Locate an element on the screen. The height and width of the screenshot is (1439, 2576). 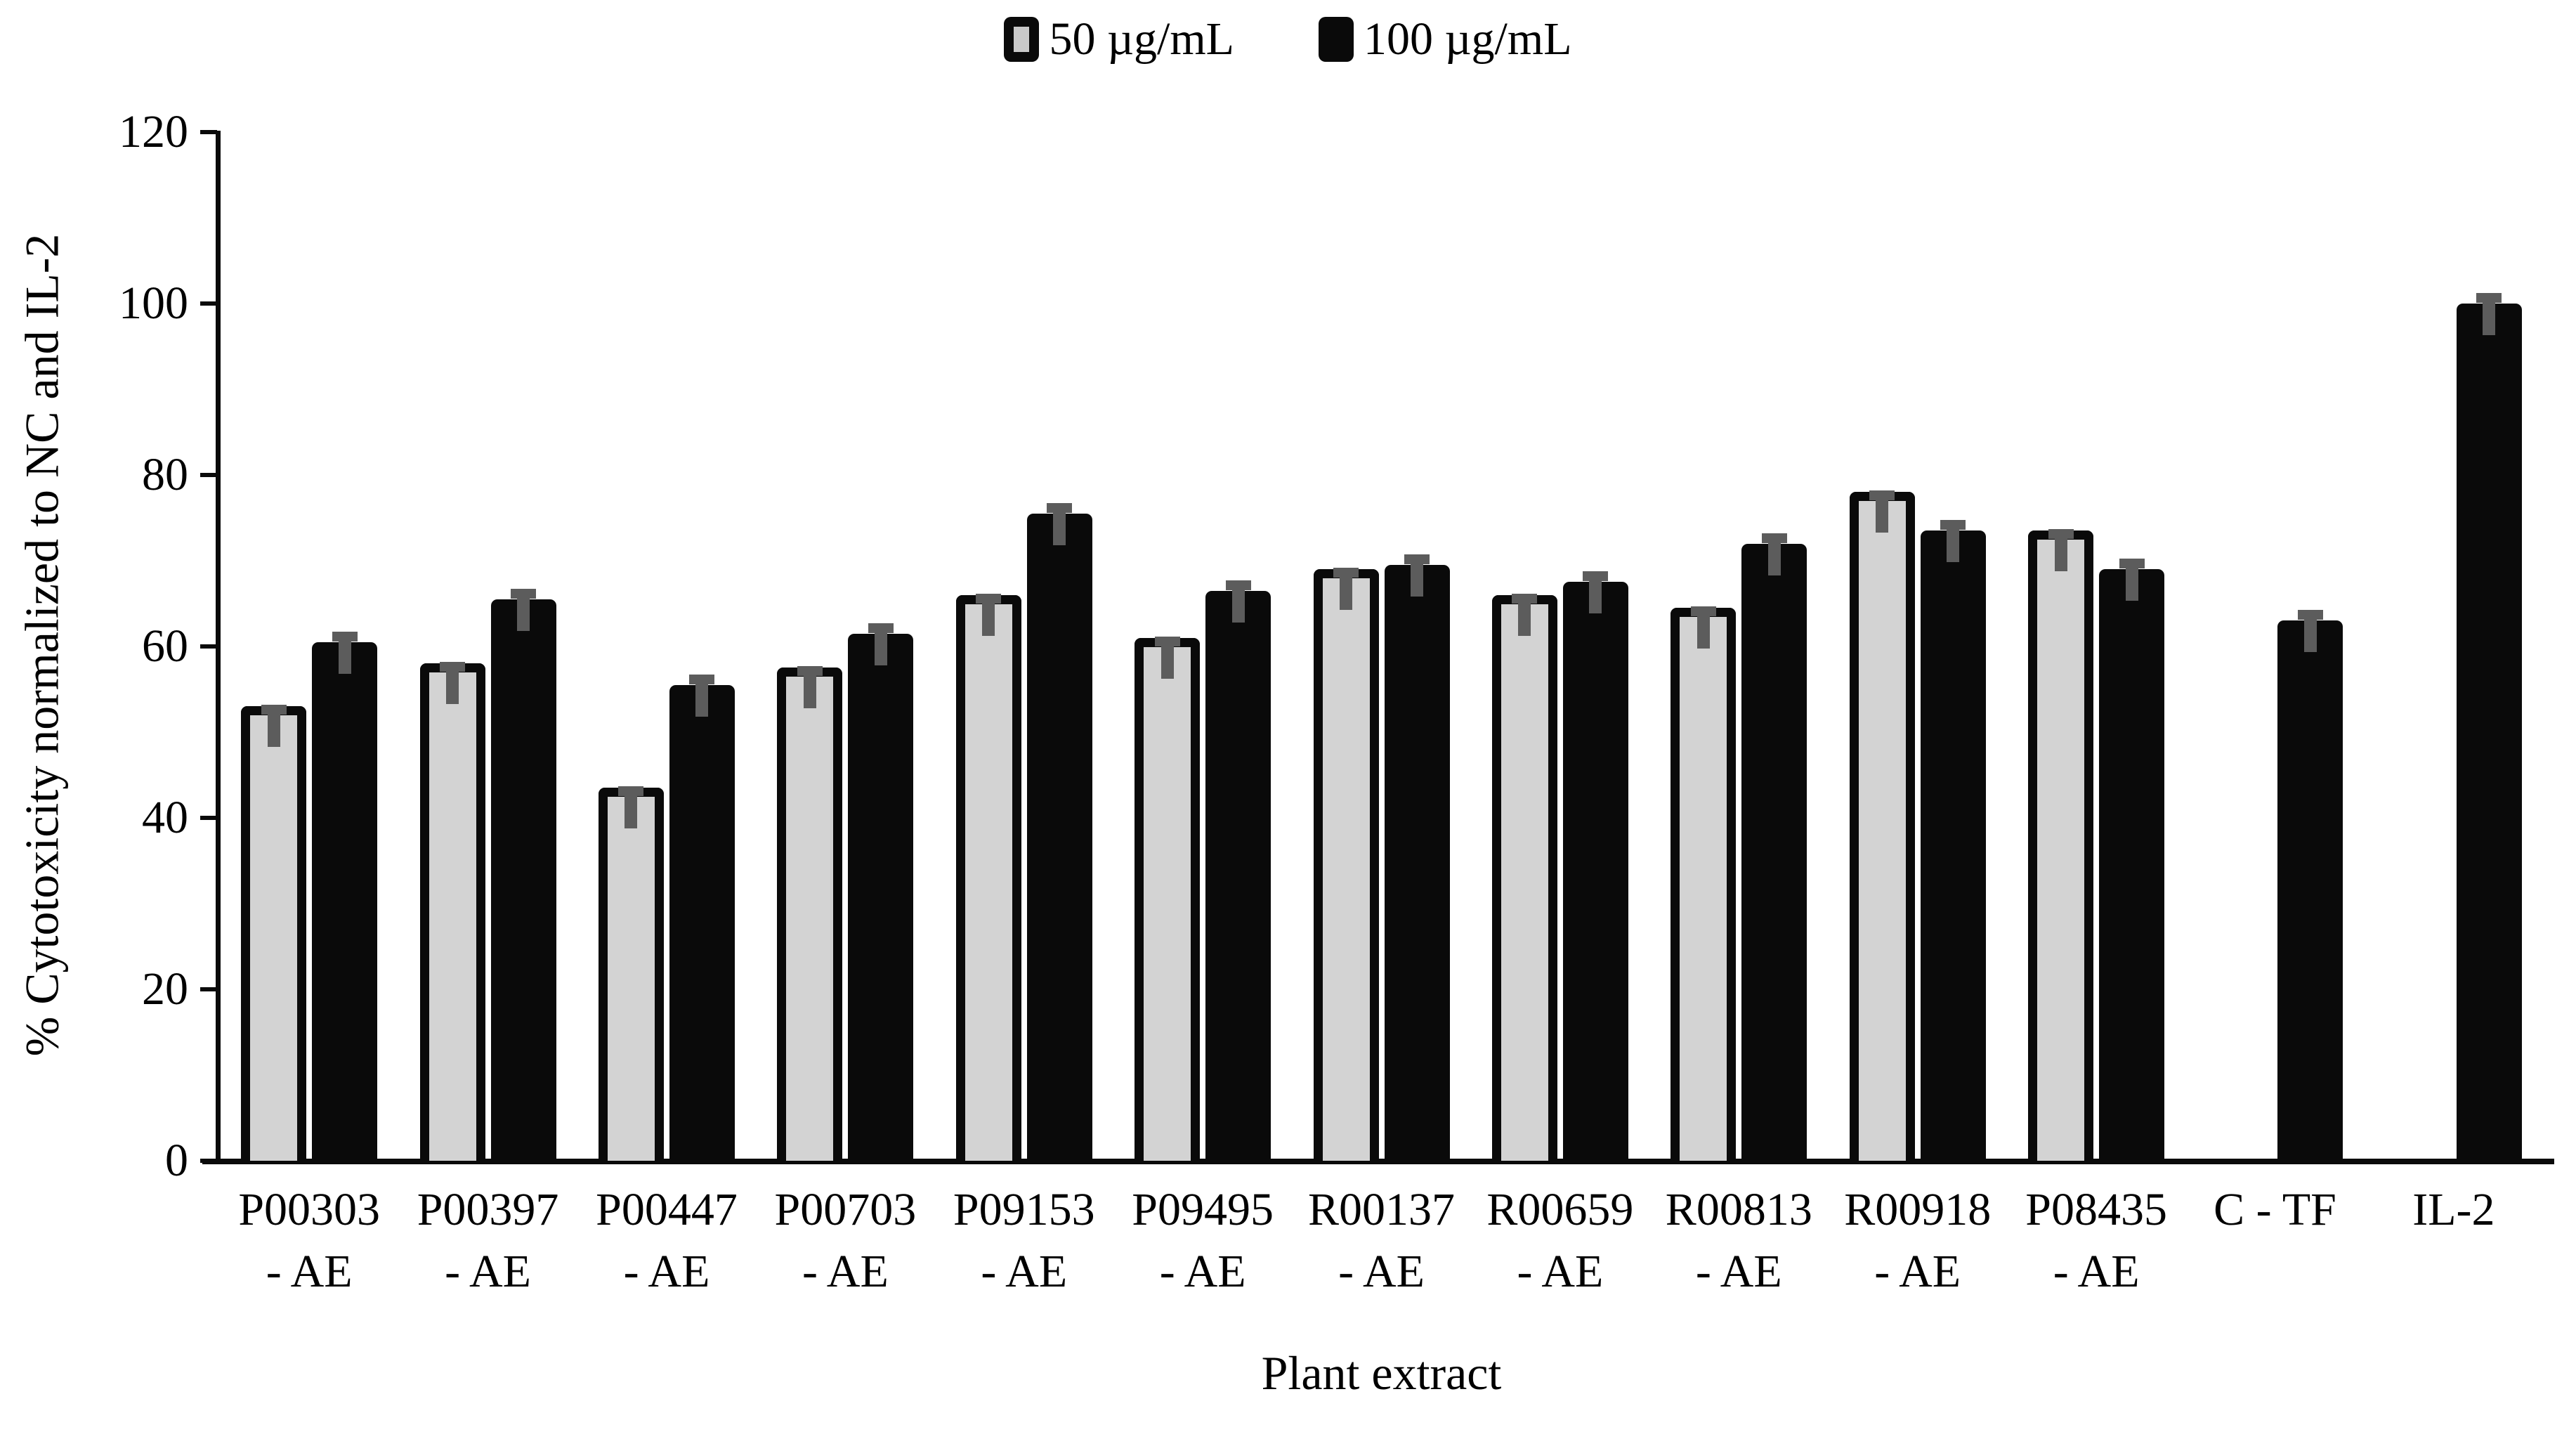
x-category-label: R00918 - AE is located at coordinates (1918, 1241).